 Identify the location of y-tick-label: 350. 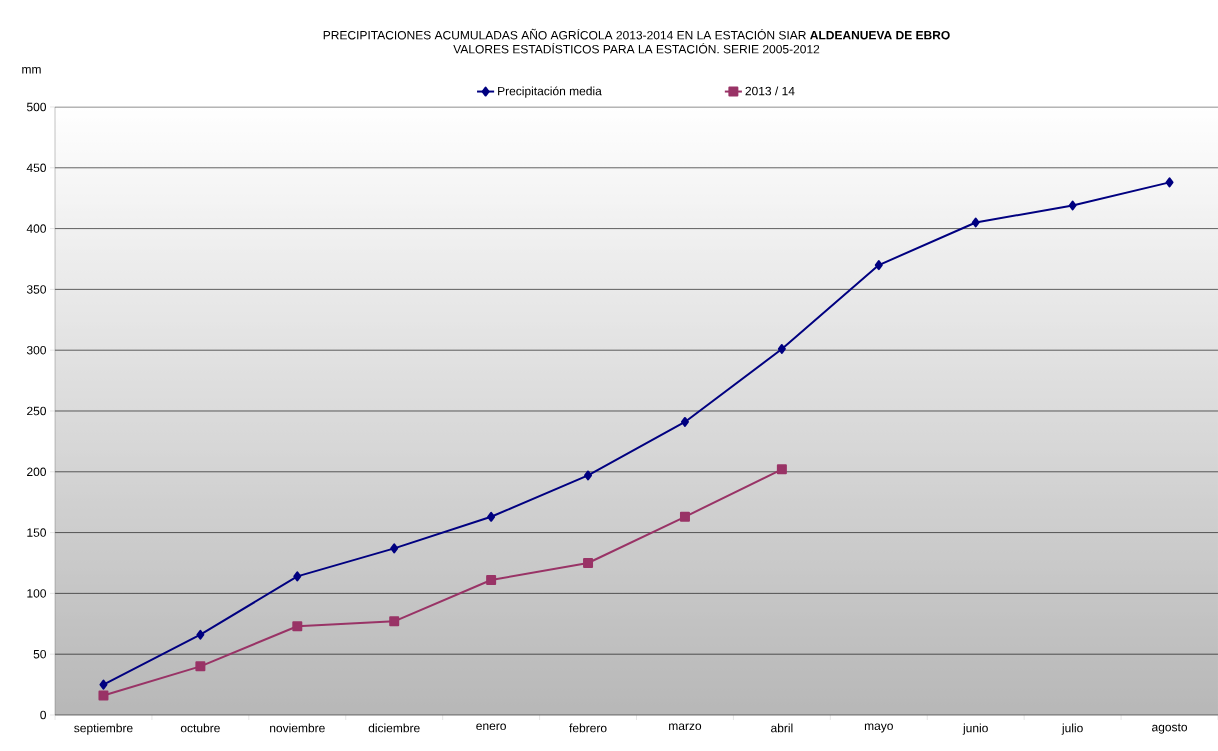
(36, 289).